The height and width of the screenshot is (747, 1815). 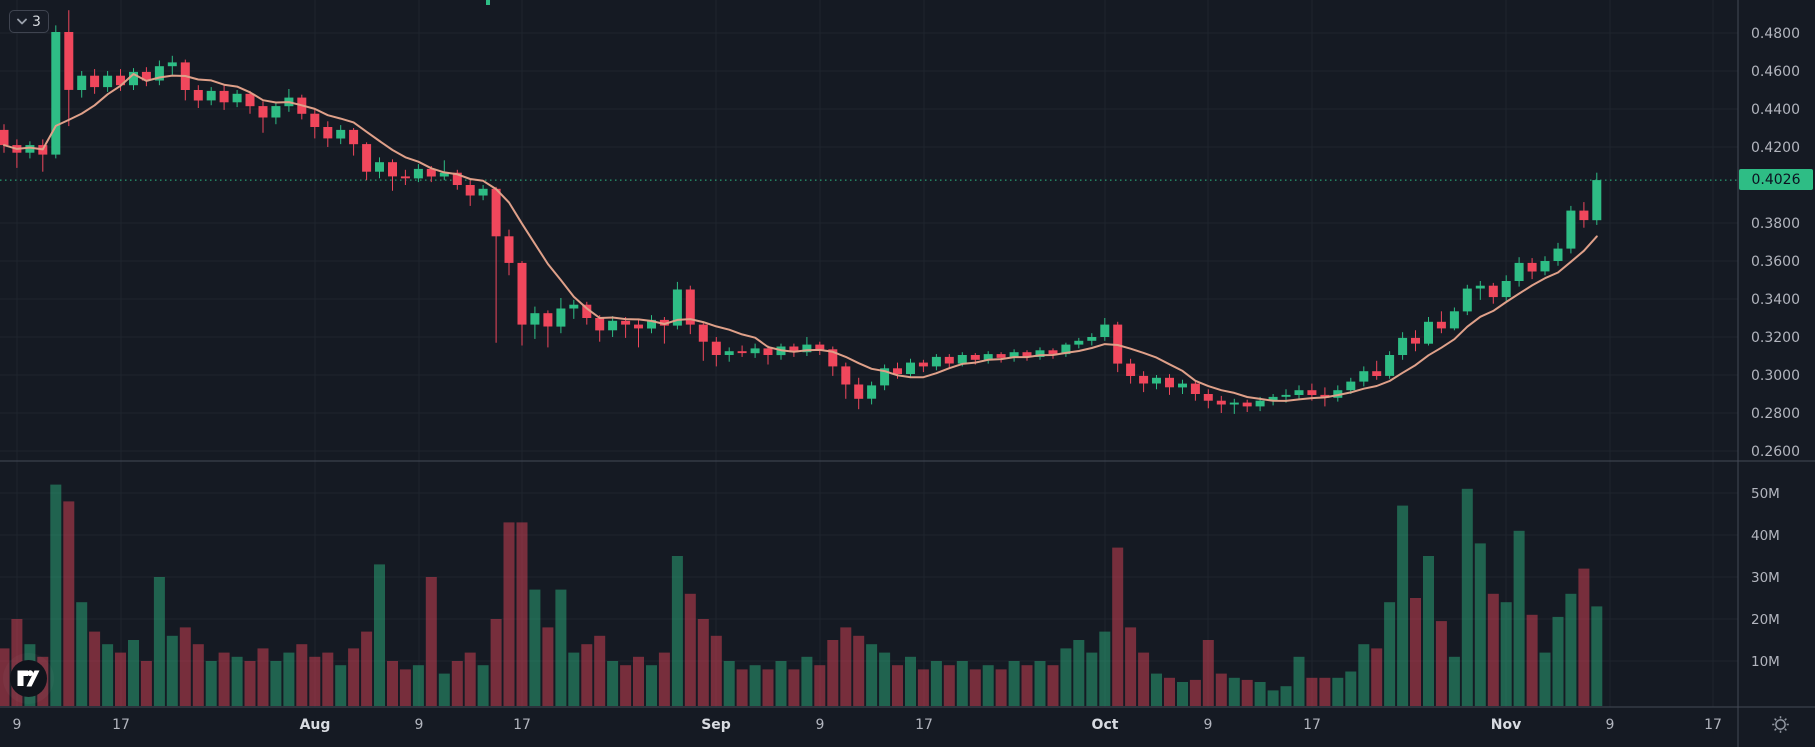 What do you see at coordinates (315, 725) in the screenshot?
I see `svg-text: Aug` at bounding box center [315, 725].